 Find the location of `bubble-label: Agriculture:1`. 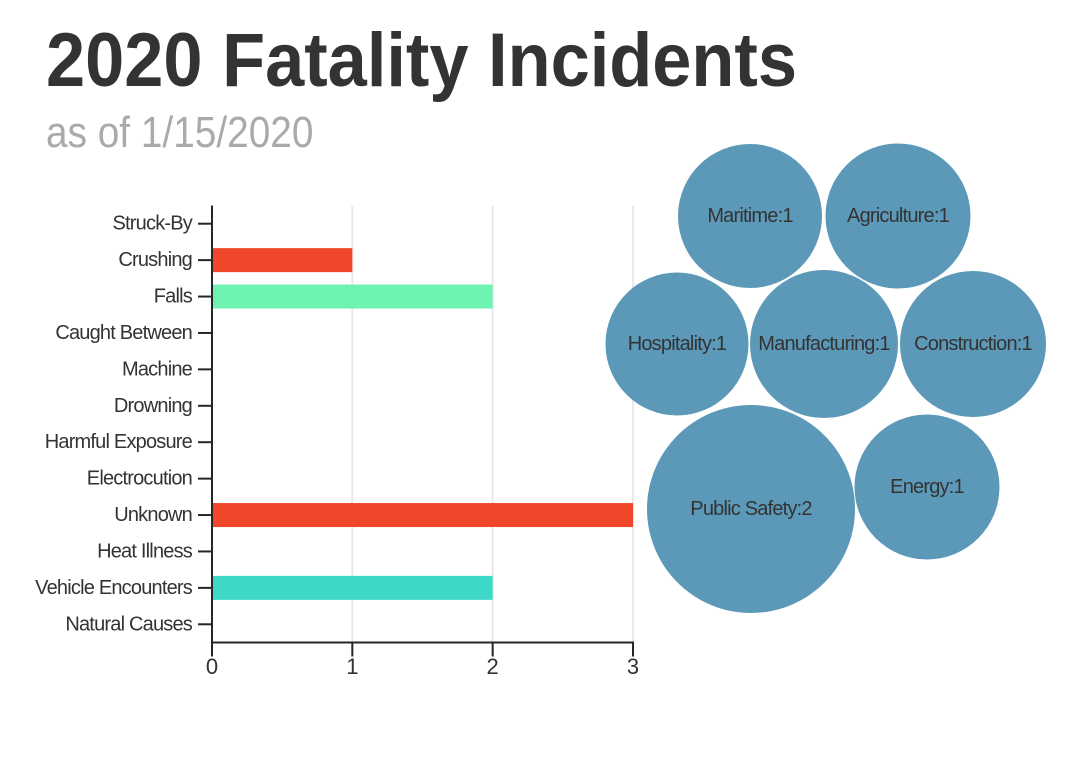

bubble-label: Agriculture:1 is located at coordinates (898, 216).